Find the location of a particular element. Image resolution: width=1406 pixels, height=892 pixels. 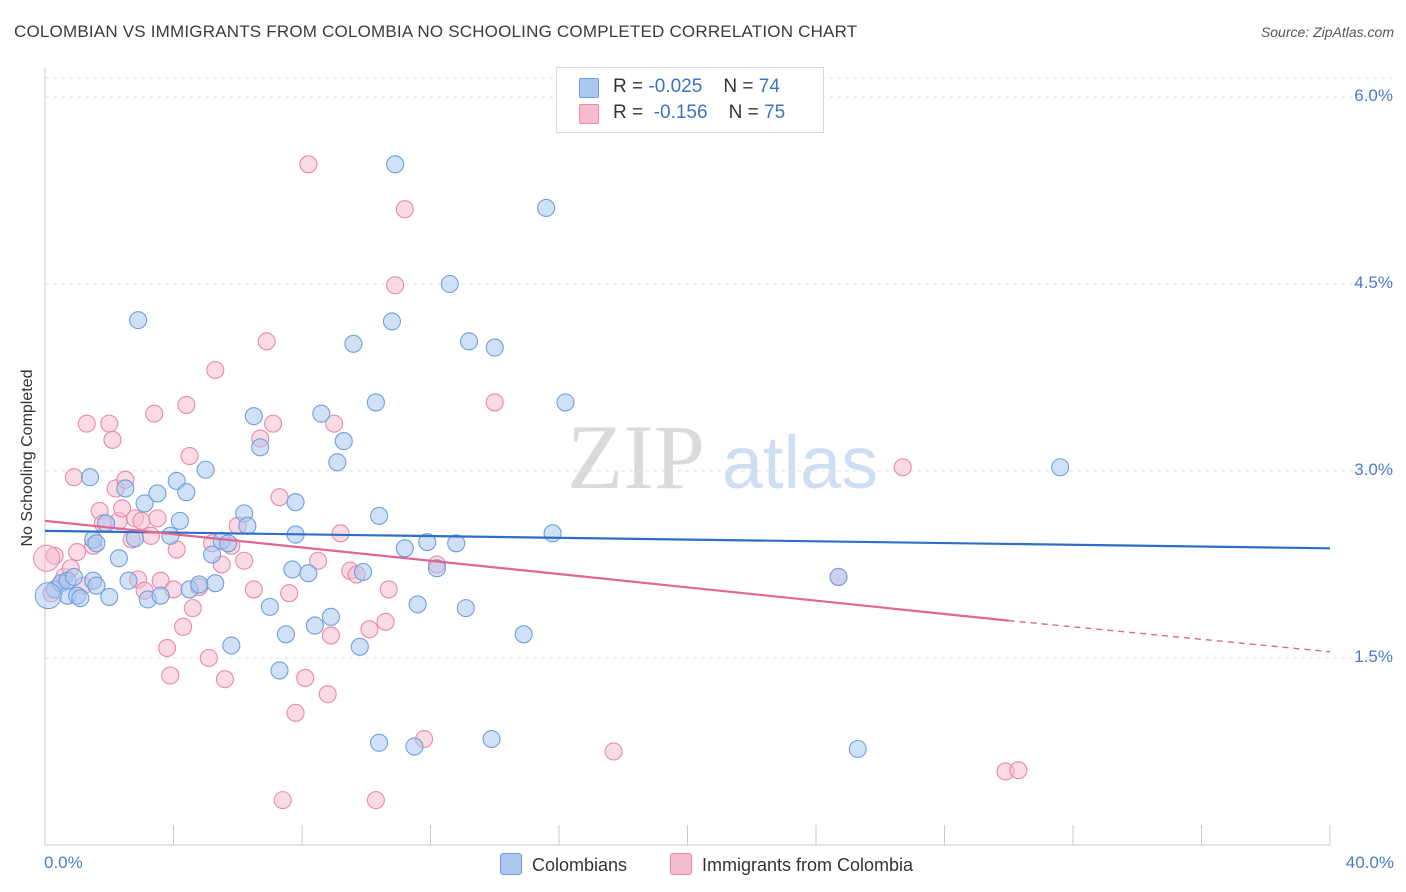

y-tick-label: 3.0% is located at coordinates (1373, 469).